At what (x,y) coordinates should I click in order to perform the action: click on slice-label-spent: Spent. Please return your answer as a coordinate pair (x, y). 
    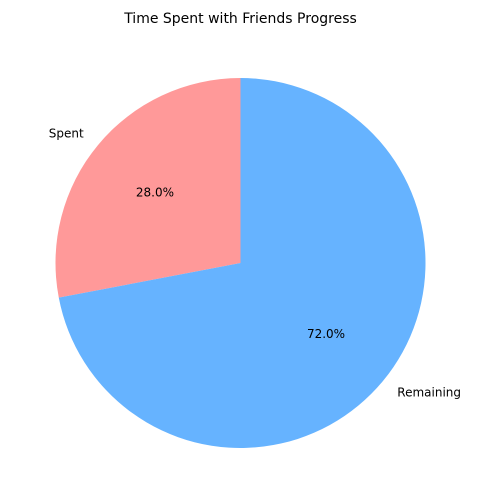
    Looking at the image, I should click on (66, 133).